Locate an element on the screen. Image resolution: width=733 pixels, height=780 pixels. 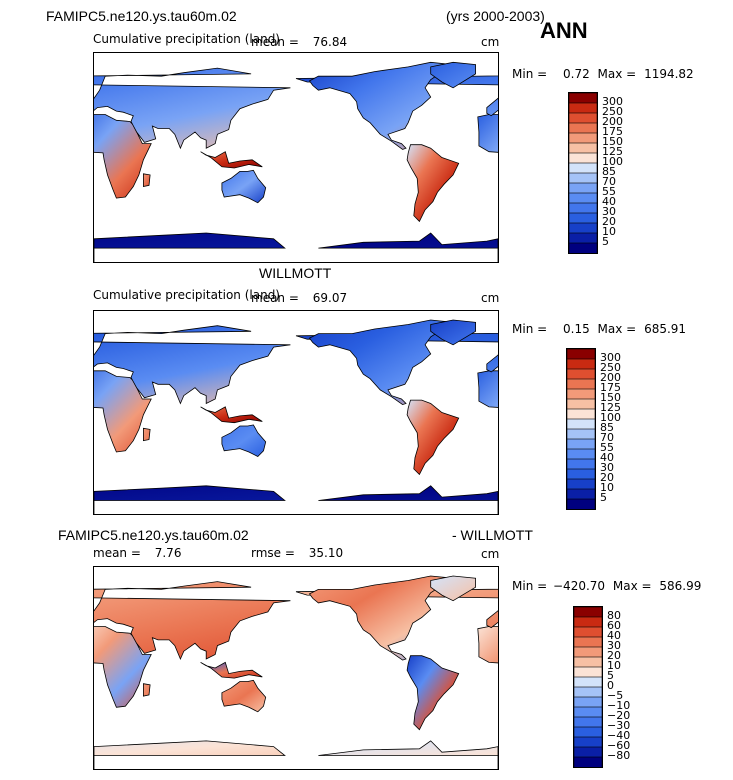
colorbar-tick-label: 70 is located at coordinates (609, 181).